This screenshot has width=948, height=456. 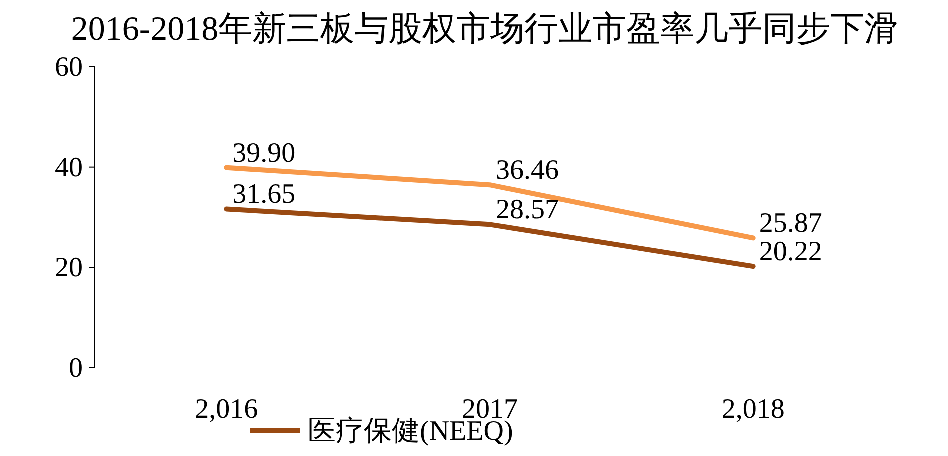 I want to click on data-label: 20.22, so click(x=790, y=252).